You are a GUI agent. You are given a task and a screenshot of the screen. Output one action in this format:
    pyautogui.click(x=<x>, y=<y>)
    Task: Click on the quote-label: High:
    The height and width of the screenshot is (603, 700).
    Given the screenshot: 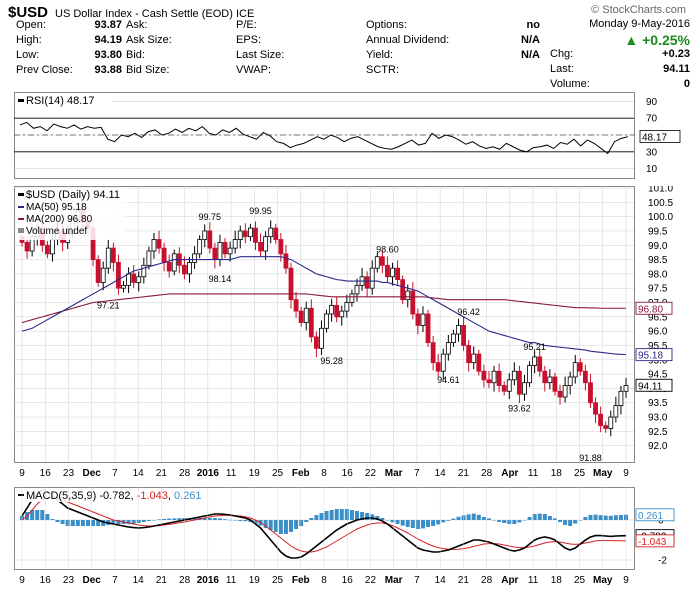 What is the action you would take?
    pyautogui.click(x=29, y=40)
    